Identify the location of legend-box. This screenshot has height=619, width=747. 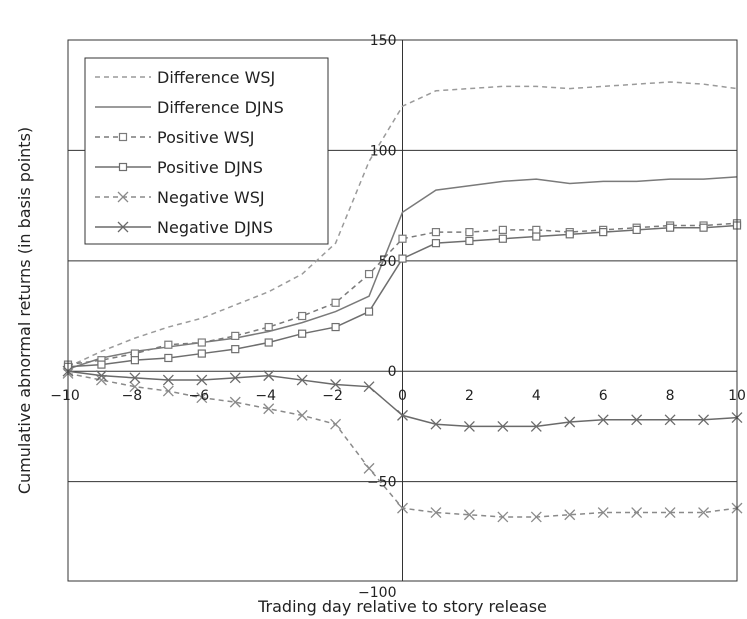
(206, 151).